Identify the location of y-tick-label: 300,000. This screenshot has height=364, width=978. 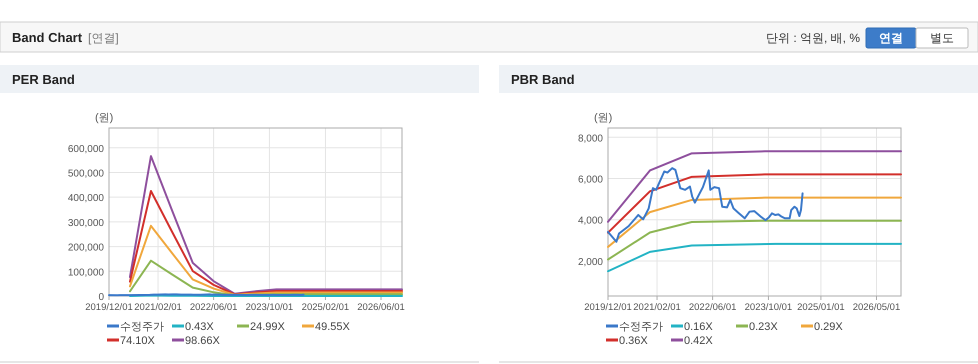
(86, 223).